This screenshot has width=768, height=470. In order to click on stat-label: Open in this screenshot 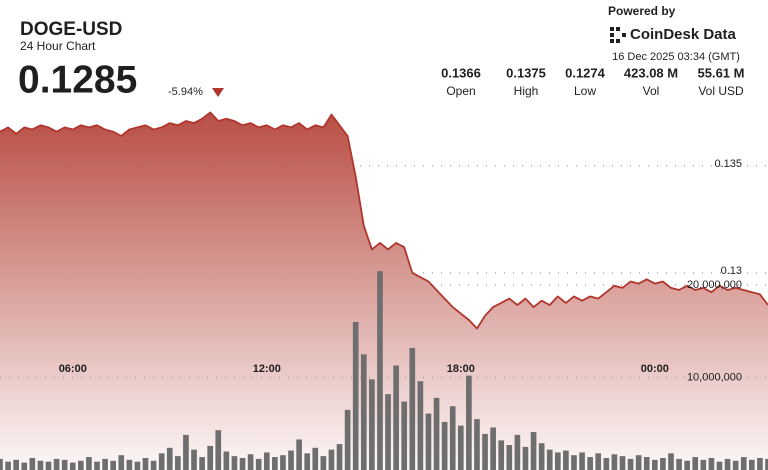, I will do `click(460, 91)`.